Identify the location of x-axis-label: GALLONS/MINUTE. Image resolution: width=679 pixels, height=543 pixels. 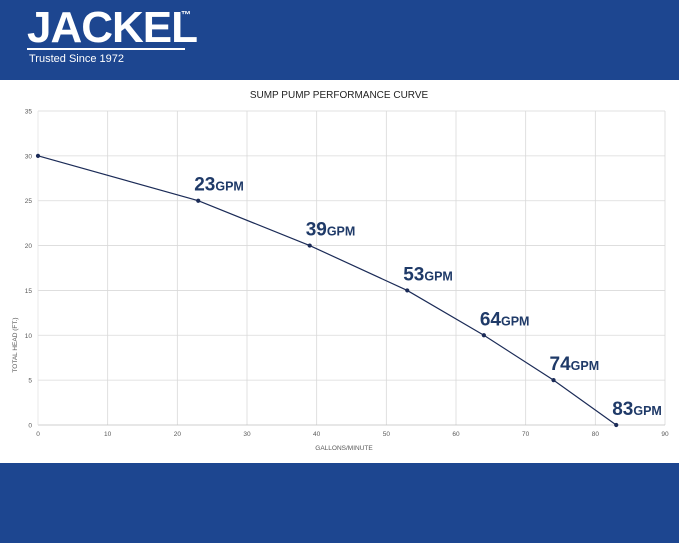
(344, 448).